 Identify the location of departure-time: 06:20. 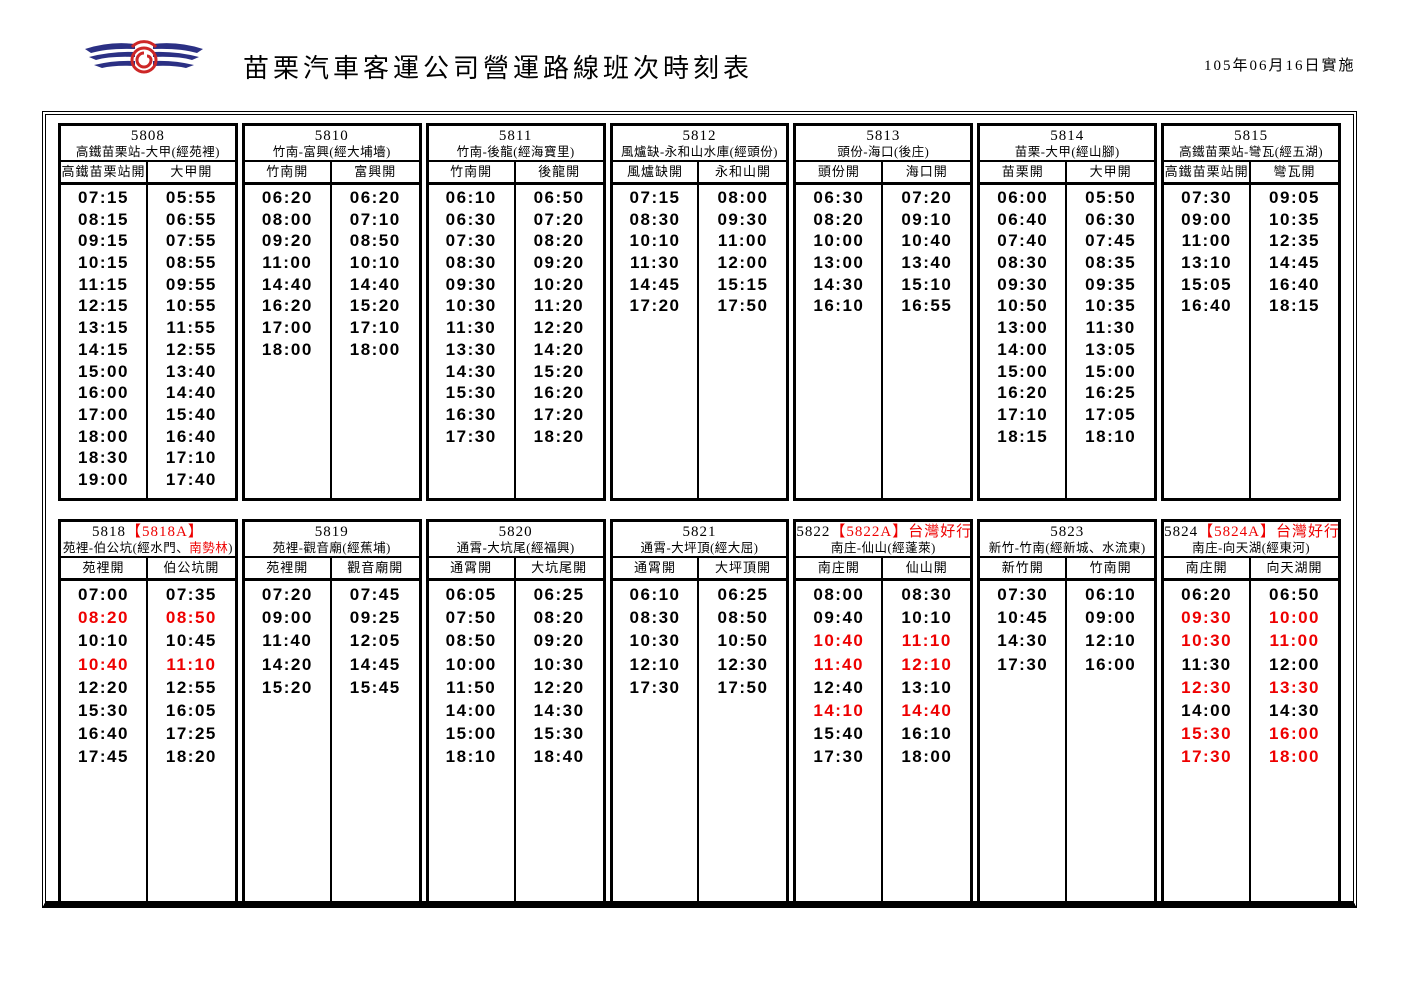
(287, 197).